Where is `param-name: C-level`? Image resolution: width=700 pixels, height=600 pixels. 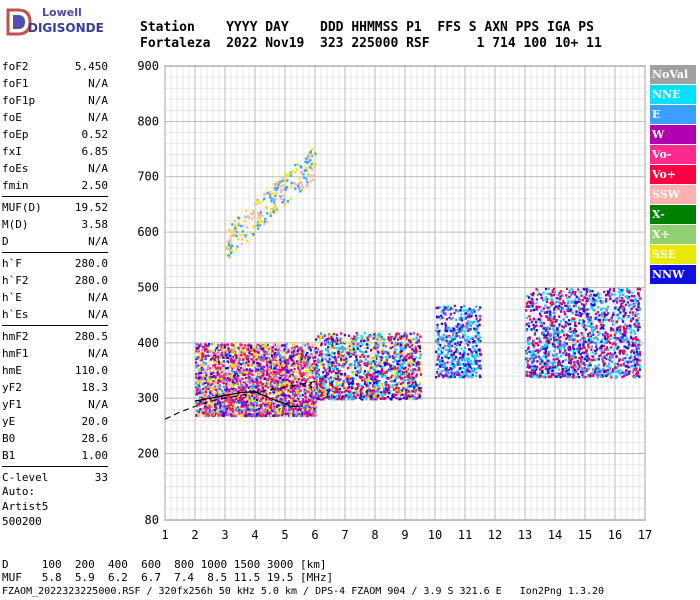
param-name: C-level is located at coordinates (25, 477).